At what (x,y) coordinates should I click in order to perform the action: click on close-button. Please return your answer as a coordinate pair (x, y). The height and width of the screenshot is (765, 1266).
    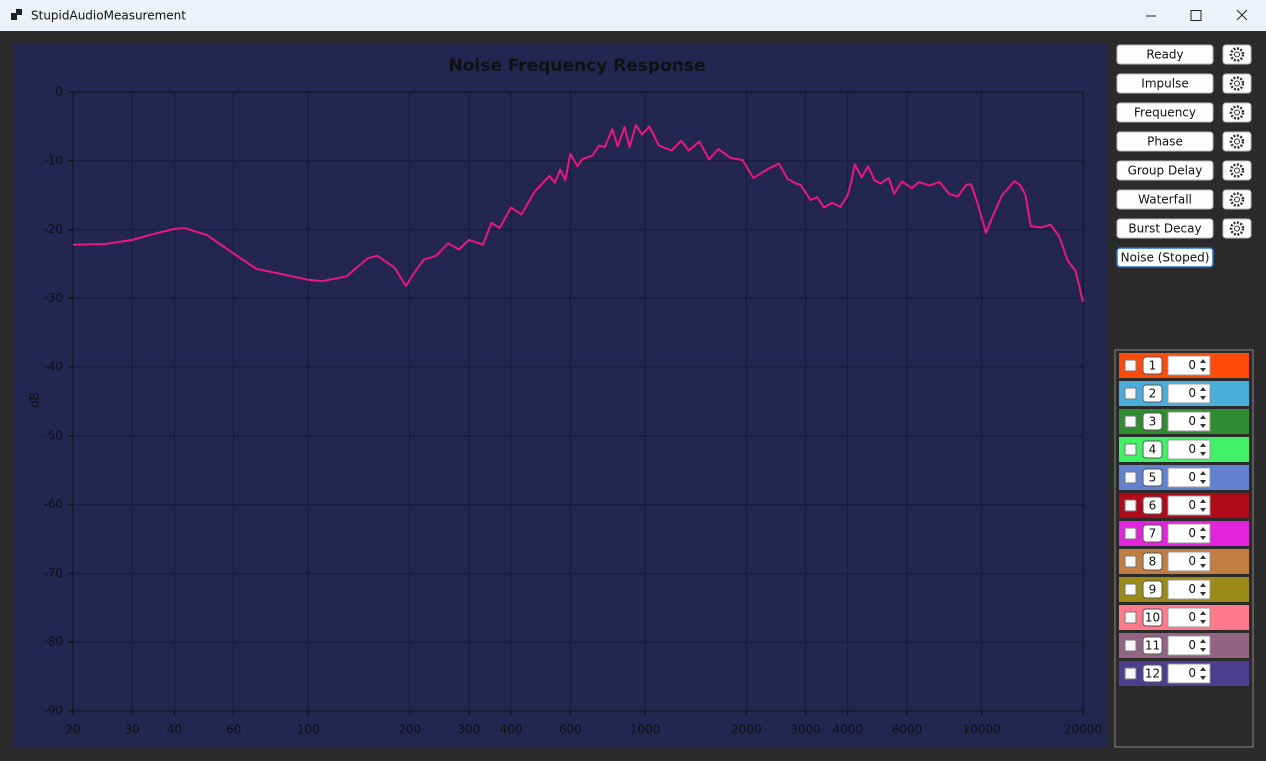
    Looking at the image, I should click on (1242, 15).